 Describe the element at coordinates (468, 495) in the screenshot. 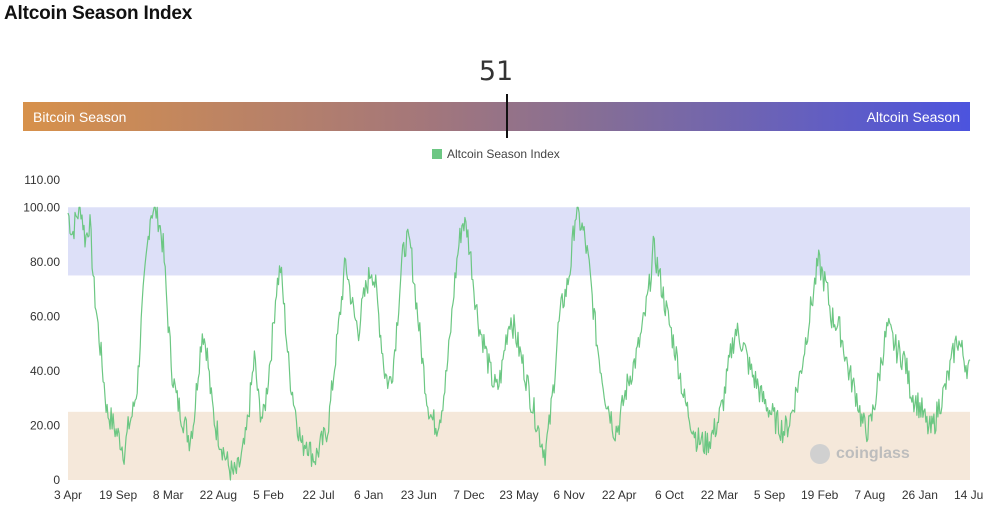

I see `x-tick-label: 7 Dec` at that location.